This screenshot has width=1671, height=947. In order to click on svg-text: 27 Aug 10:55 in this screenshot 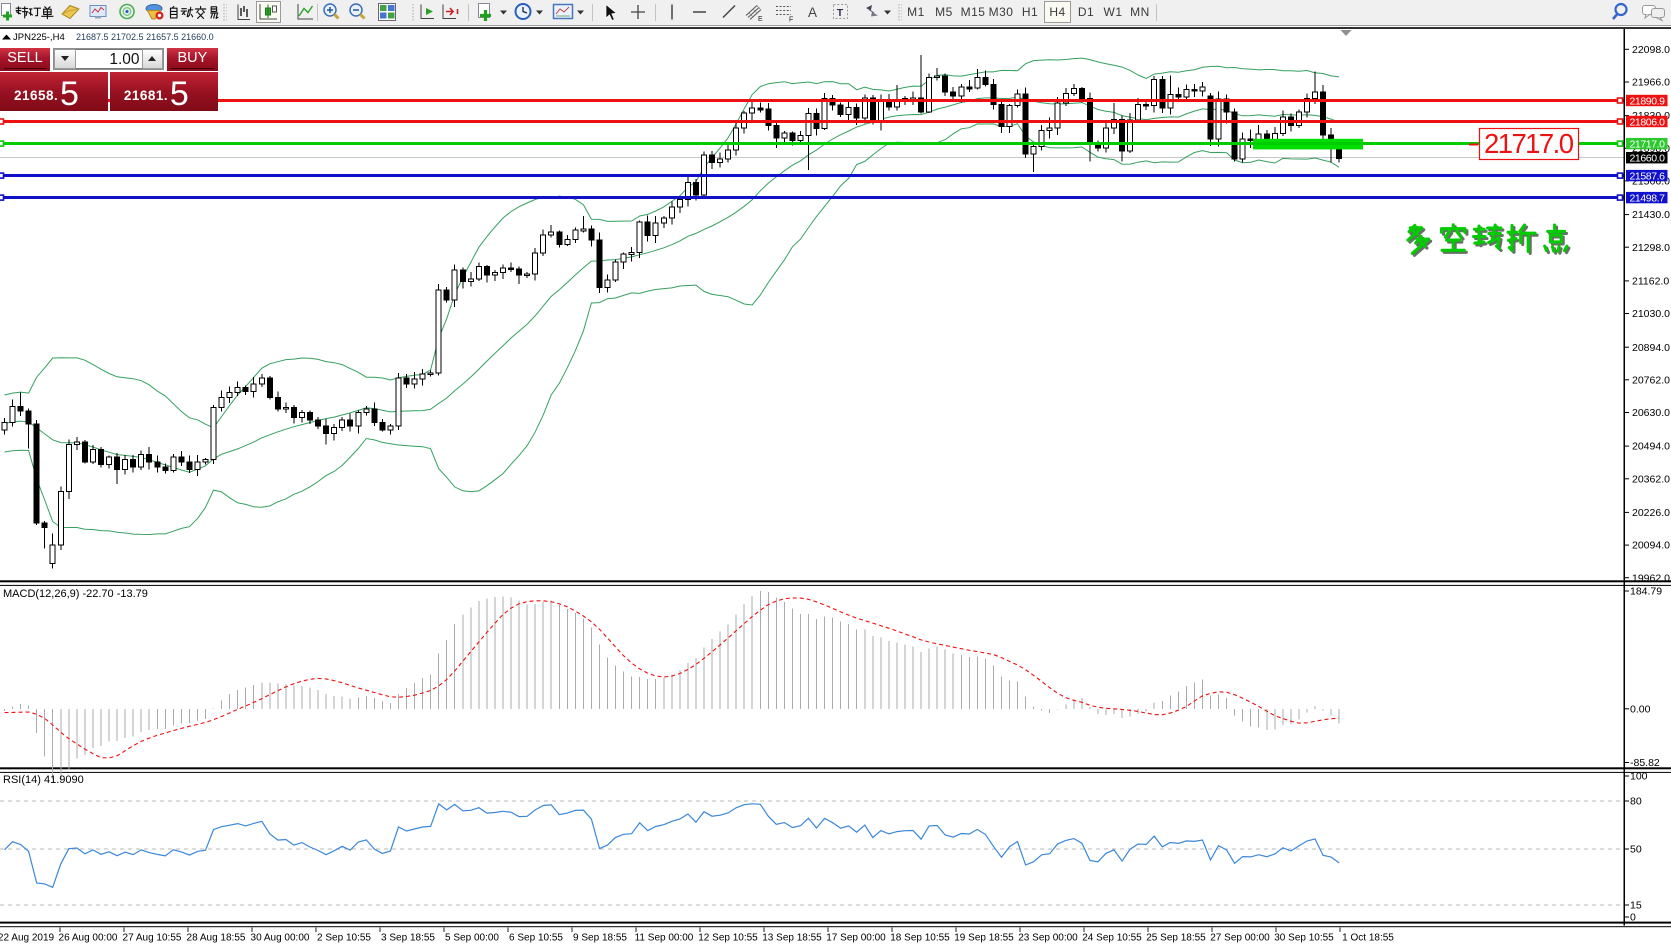, I will do `click(152, 938)`.